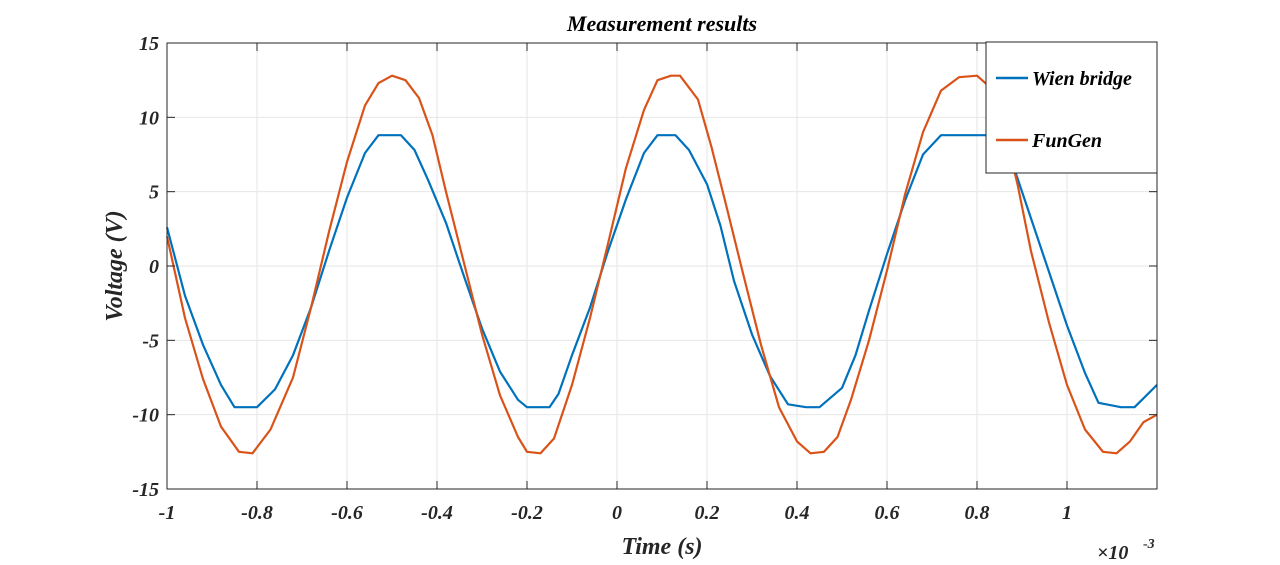 This screenshot has width=1280, height=565. What do you see at coordinates (347, 513) in the screenshot?
I see `x-tick-label: -0.6` at bounding box center [347, 513].